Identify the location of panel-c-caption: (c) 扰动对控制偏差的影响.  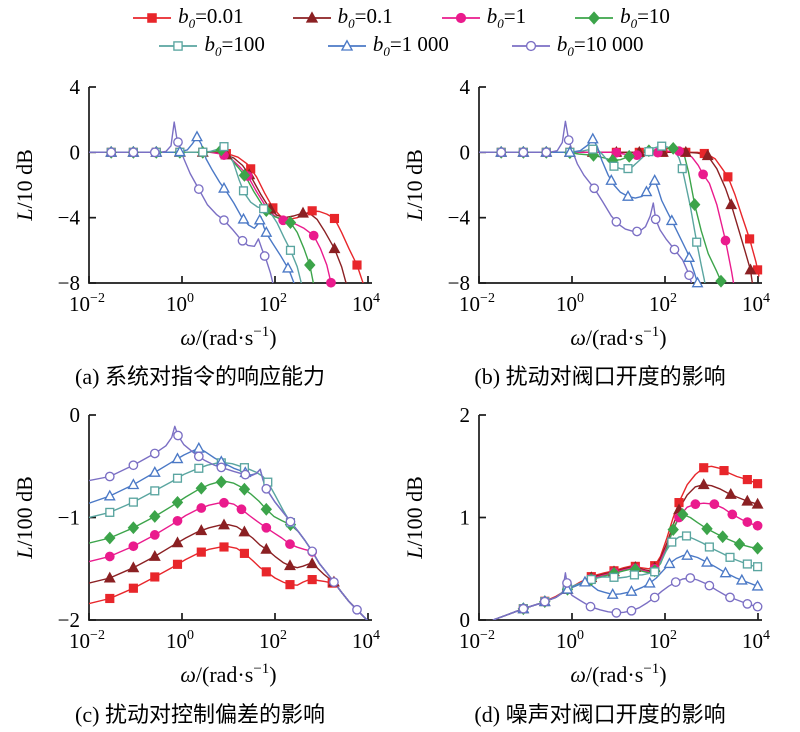
(200, 714).